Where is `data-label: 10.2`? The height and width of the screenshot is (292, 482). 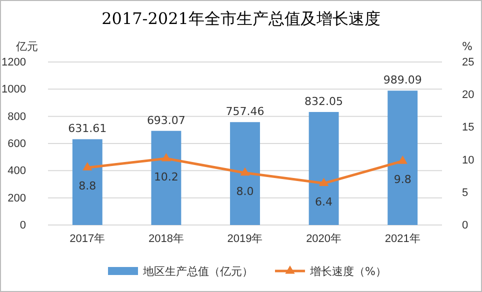 data-label: 10.2 is located at coordinates (166, 177).